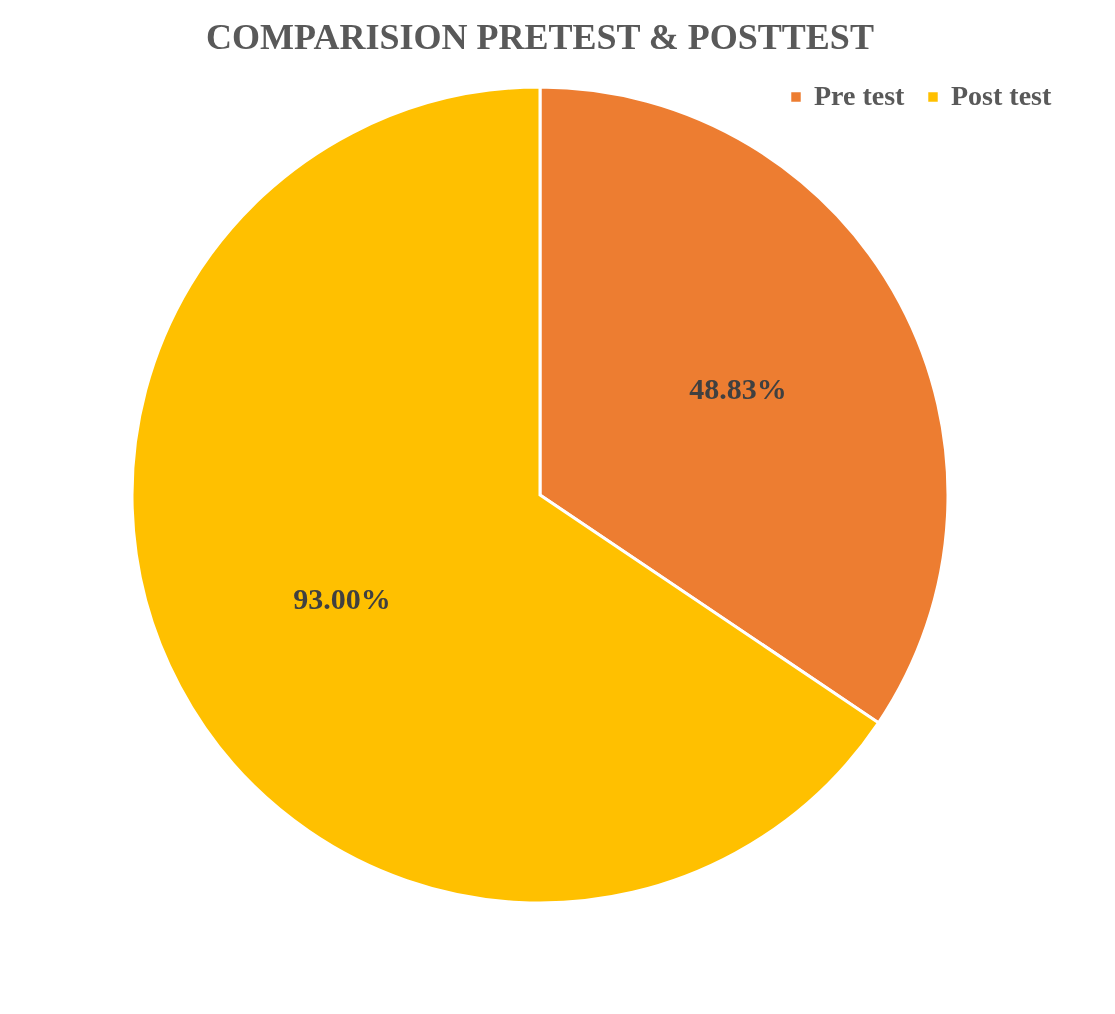 Image resolution: width=1115 pixels, height=1014 pixels. I want to click on chart-title: COMPARISION PRETEST & POSTTEST, so click(540, 37).